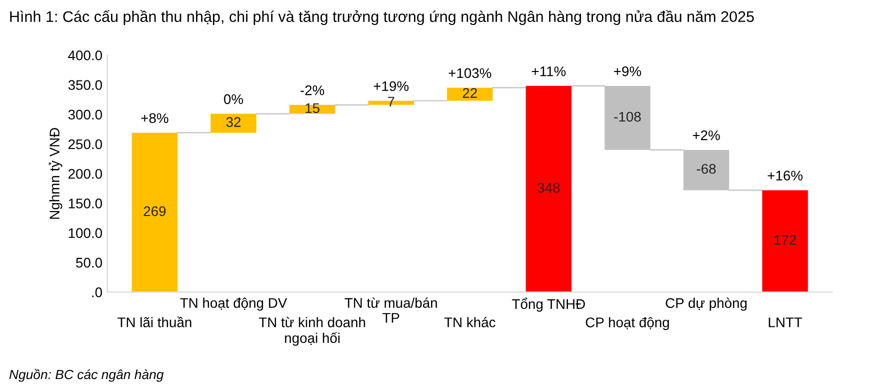  Describe the element at coordinates (154, 118) in the screenshot. I see `annotation: +8%` at that location.